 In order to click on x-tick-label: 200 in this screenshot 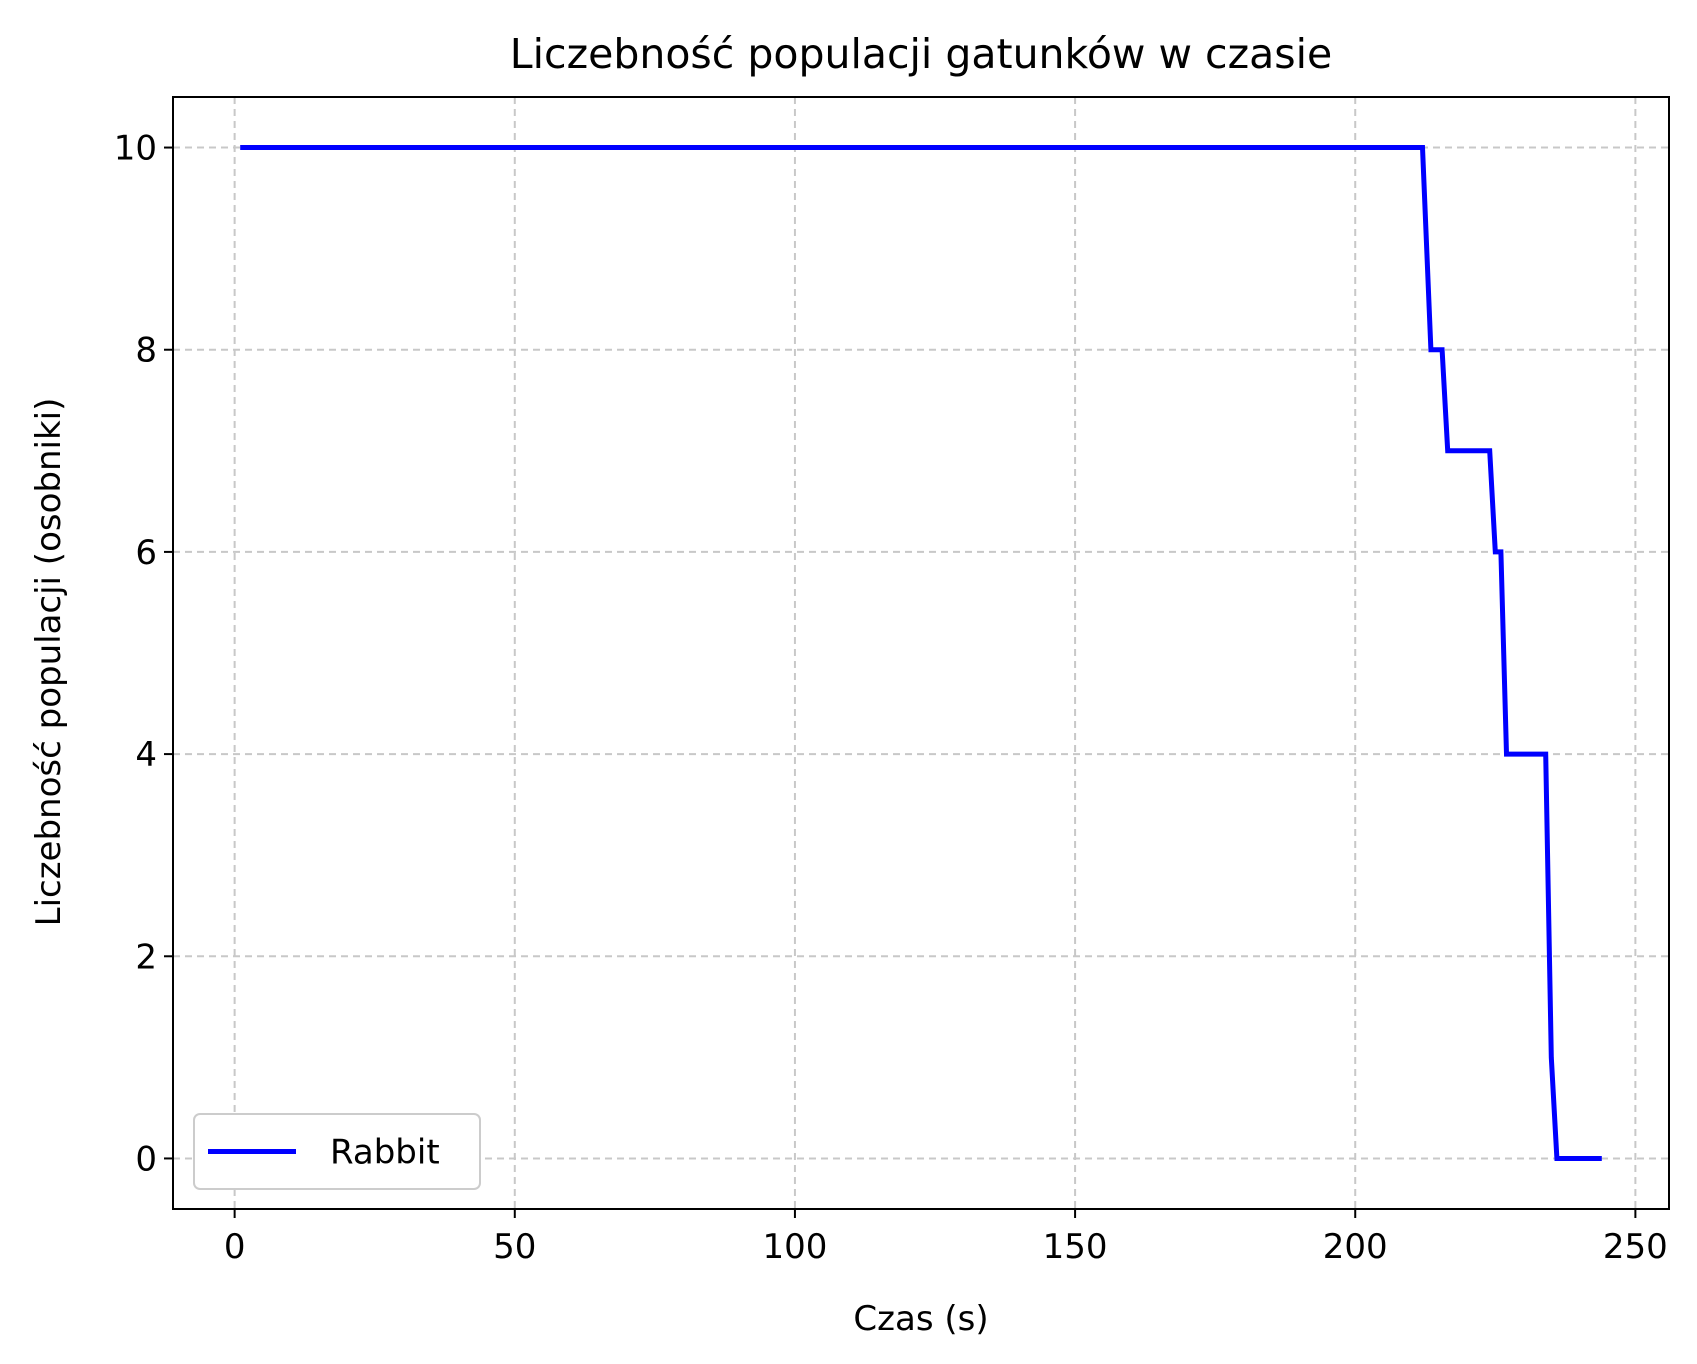, I will do `click(1355, 1247)`.